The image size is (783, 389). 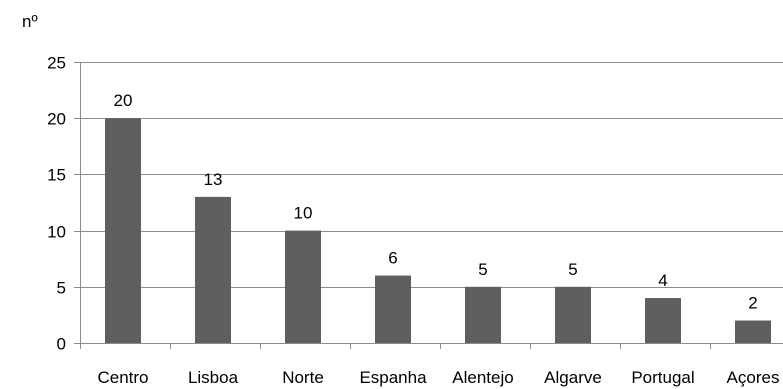 What do you see at coordinates (30, 21) in the screenshot?
I see `y-axis-unit-label: nº` at bounding box center [30, 21].